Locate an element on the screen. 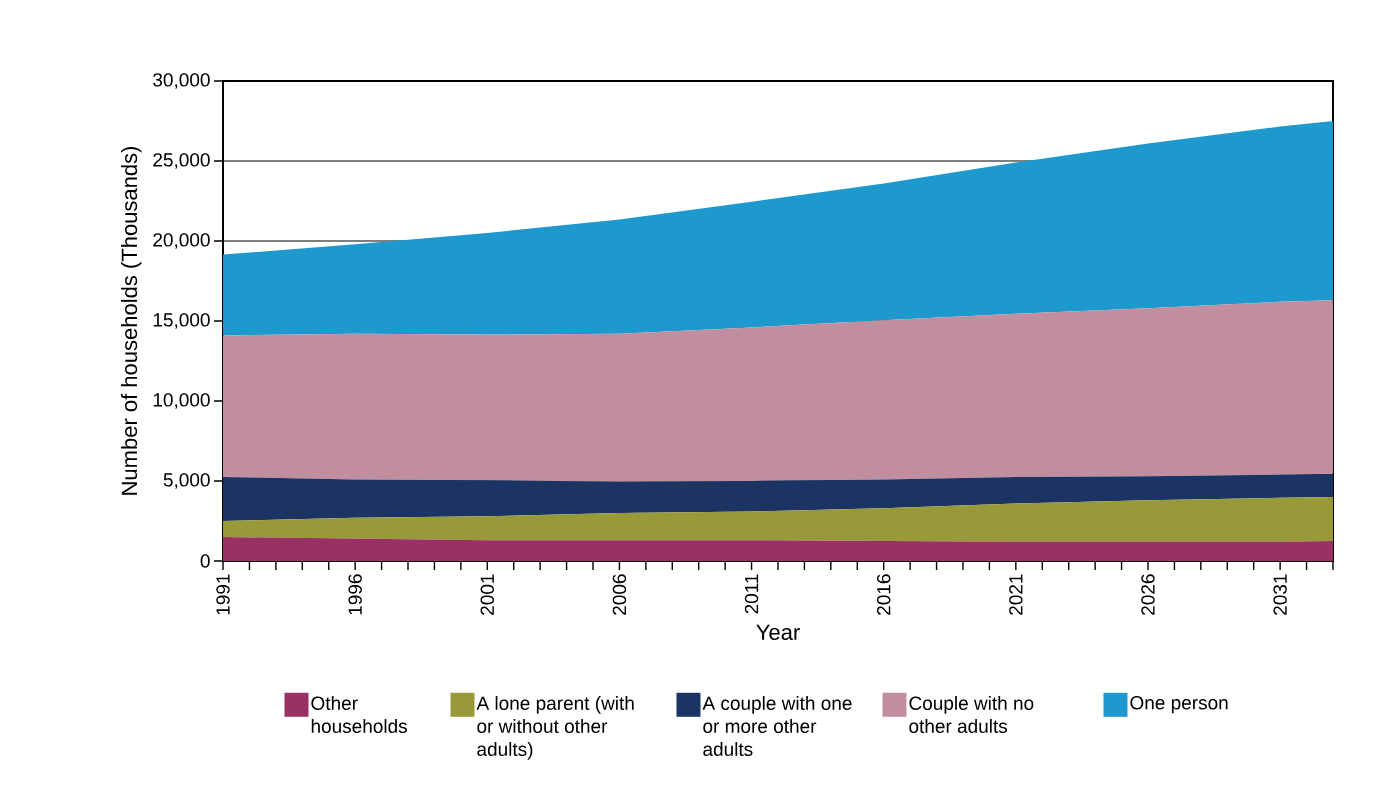 The height and width of the screenshot is (791, 1400). x-tick-label: 2006 is located at coordinates (619, 594).